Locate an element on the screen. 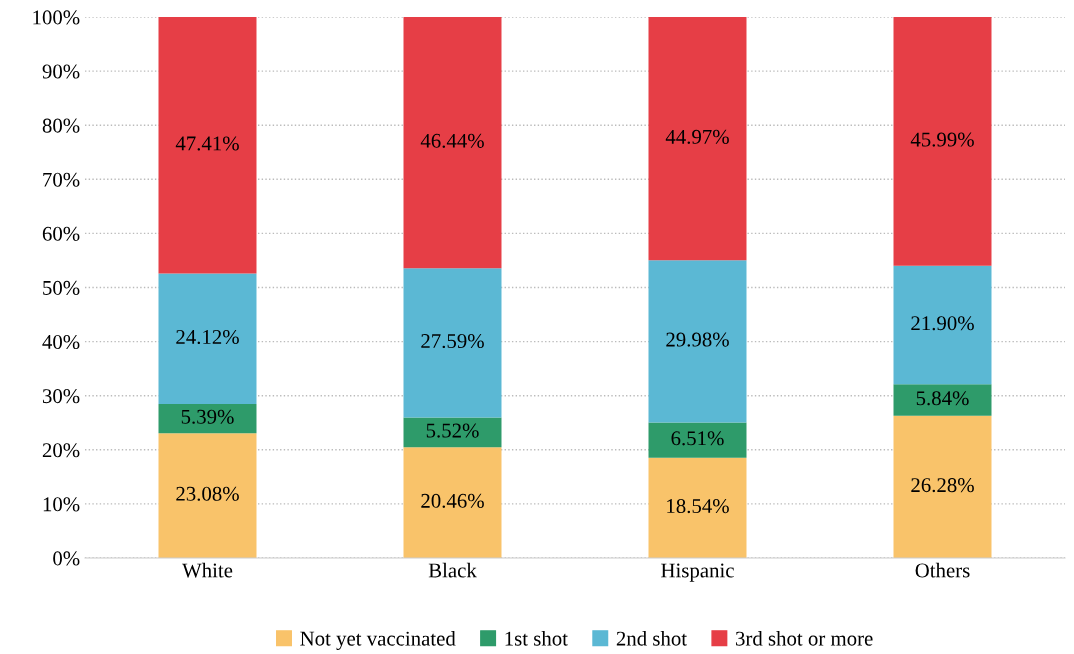 This screenshot has height=654, width=1074. y-tick-label: 10% is located at coordinates (61, 504).